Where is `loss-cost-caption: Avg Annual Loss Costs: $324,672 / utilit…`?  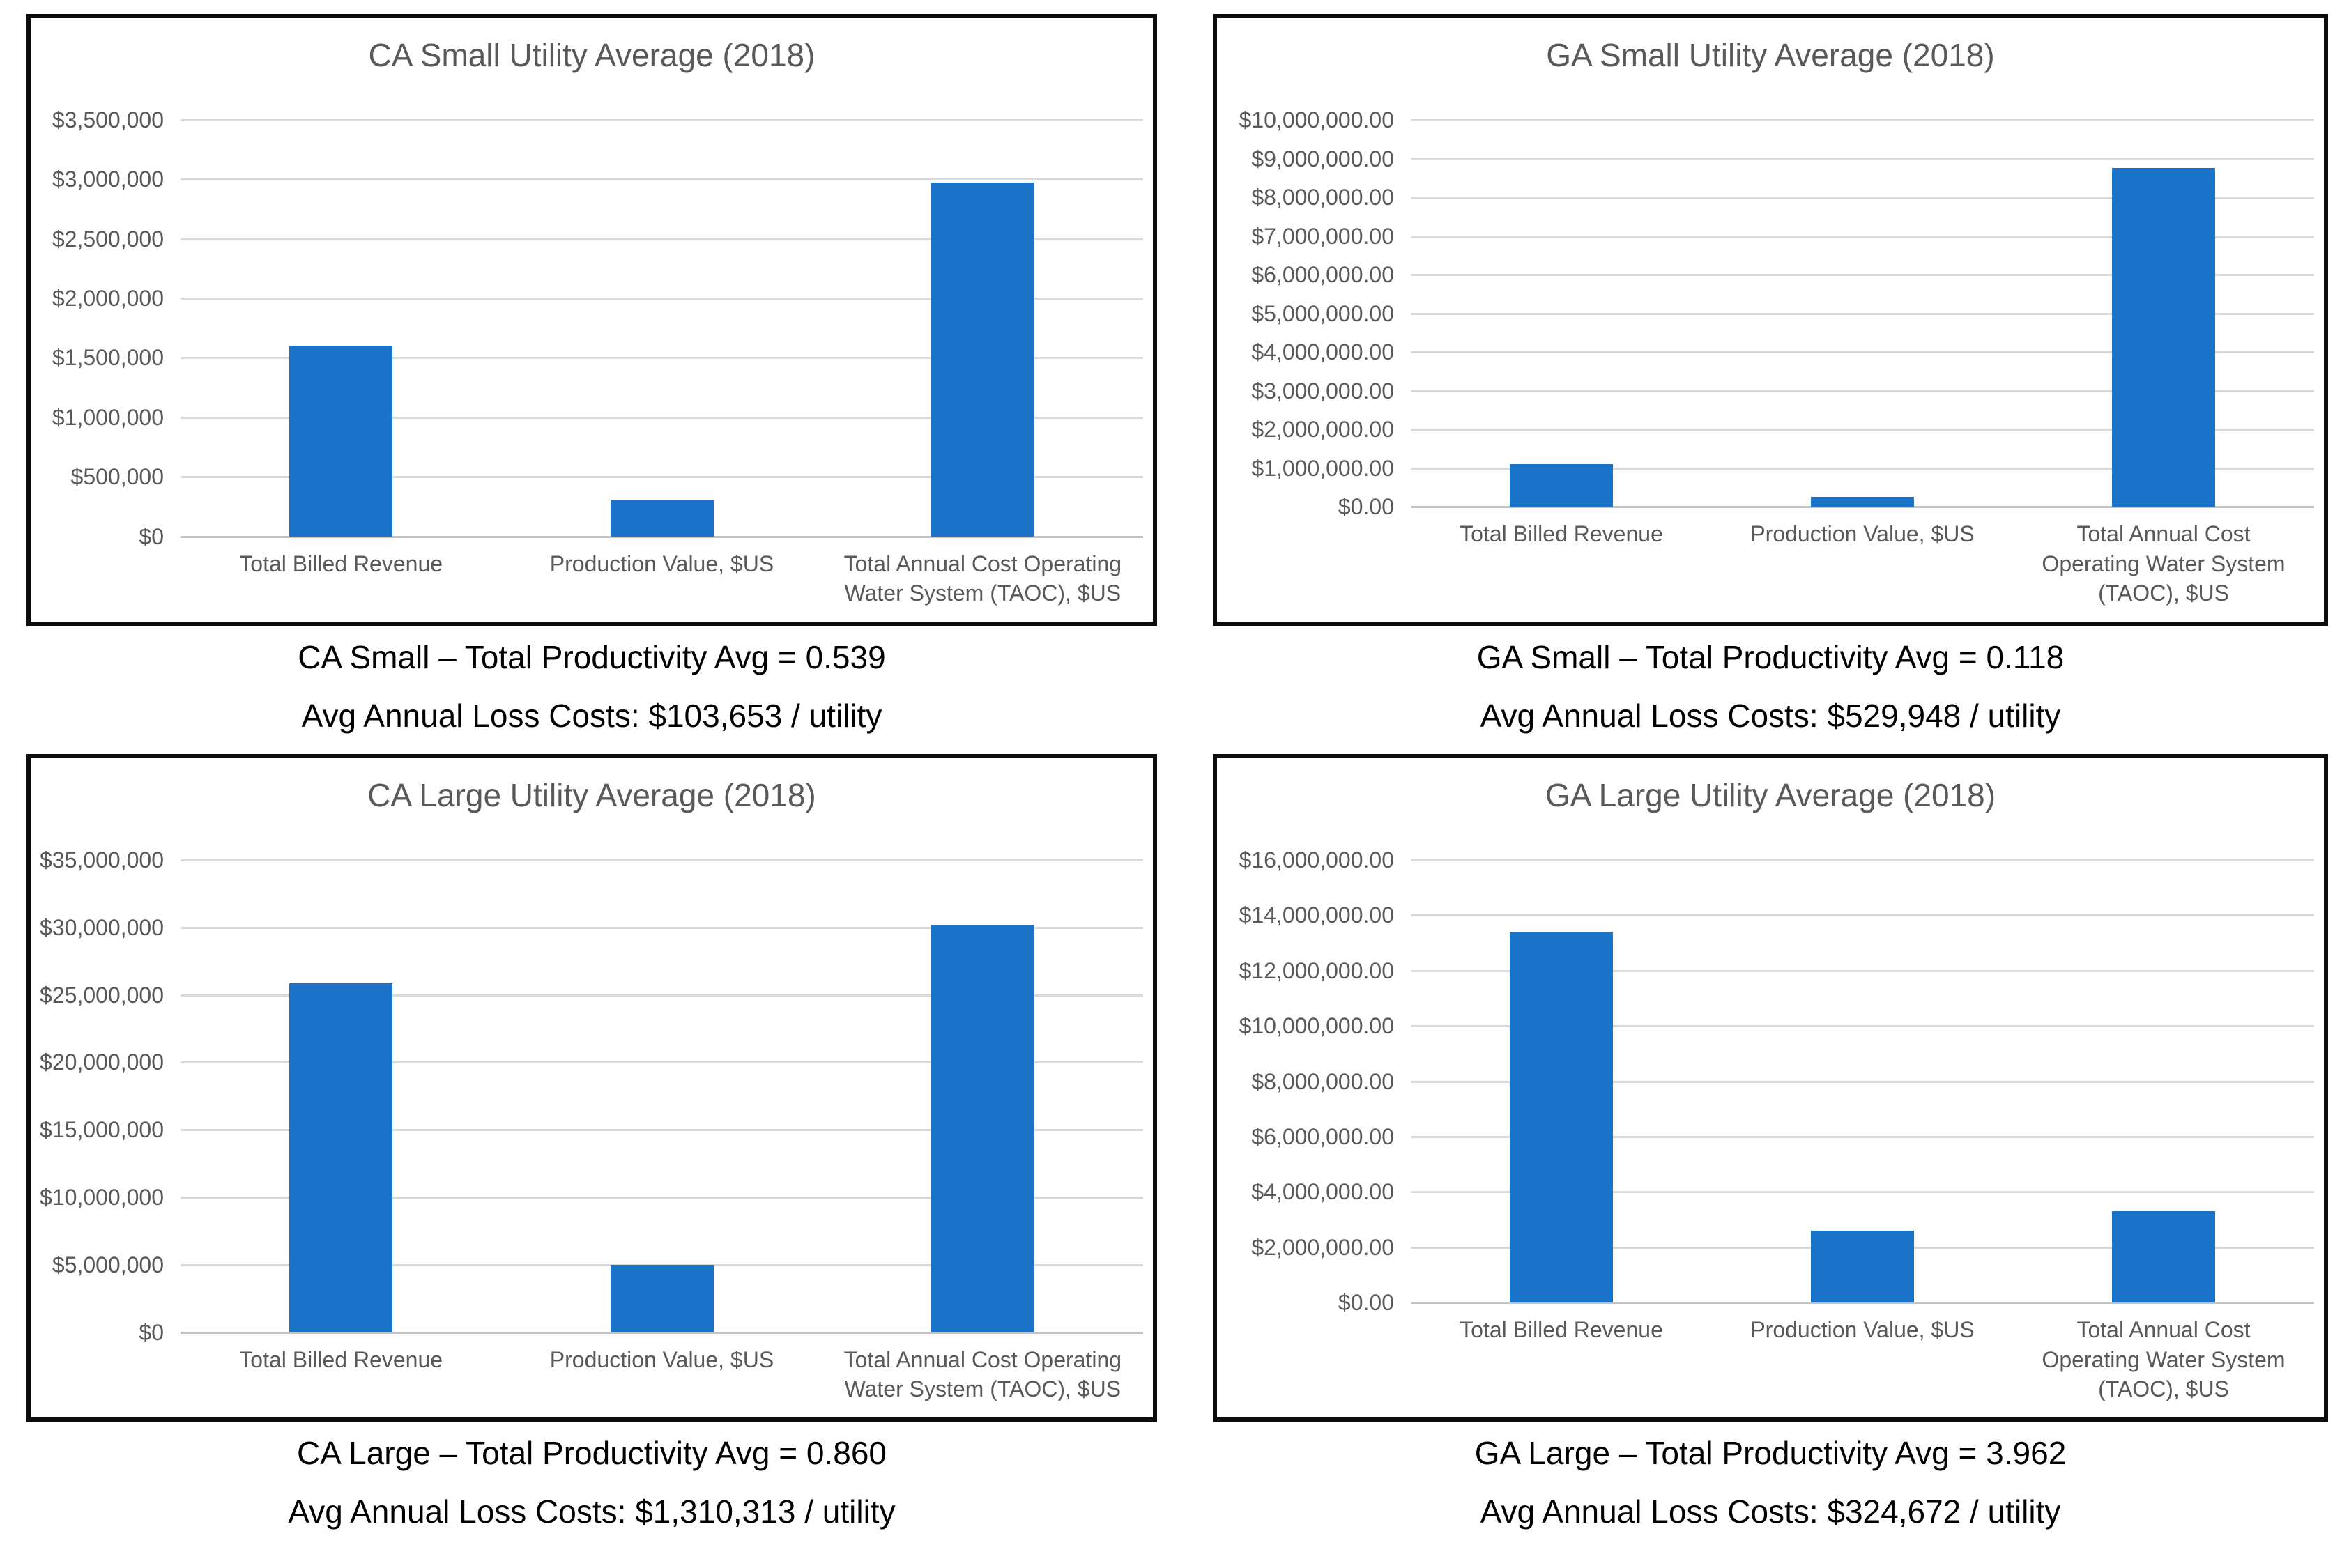
loss-cost-caption: Avg Annual Loss Costs: $324,672 / utilit… is located at coordinates (1771, 1511).